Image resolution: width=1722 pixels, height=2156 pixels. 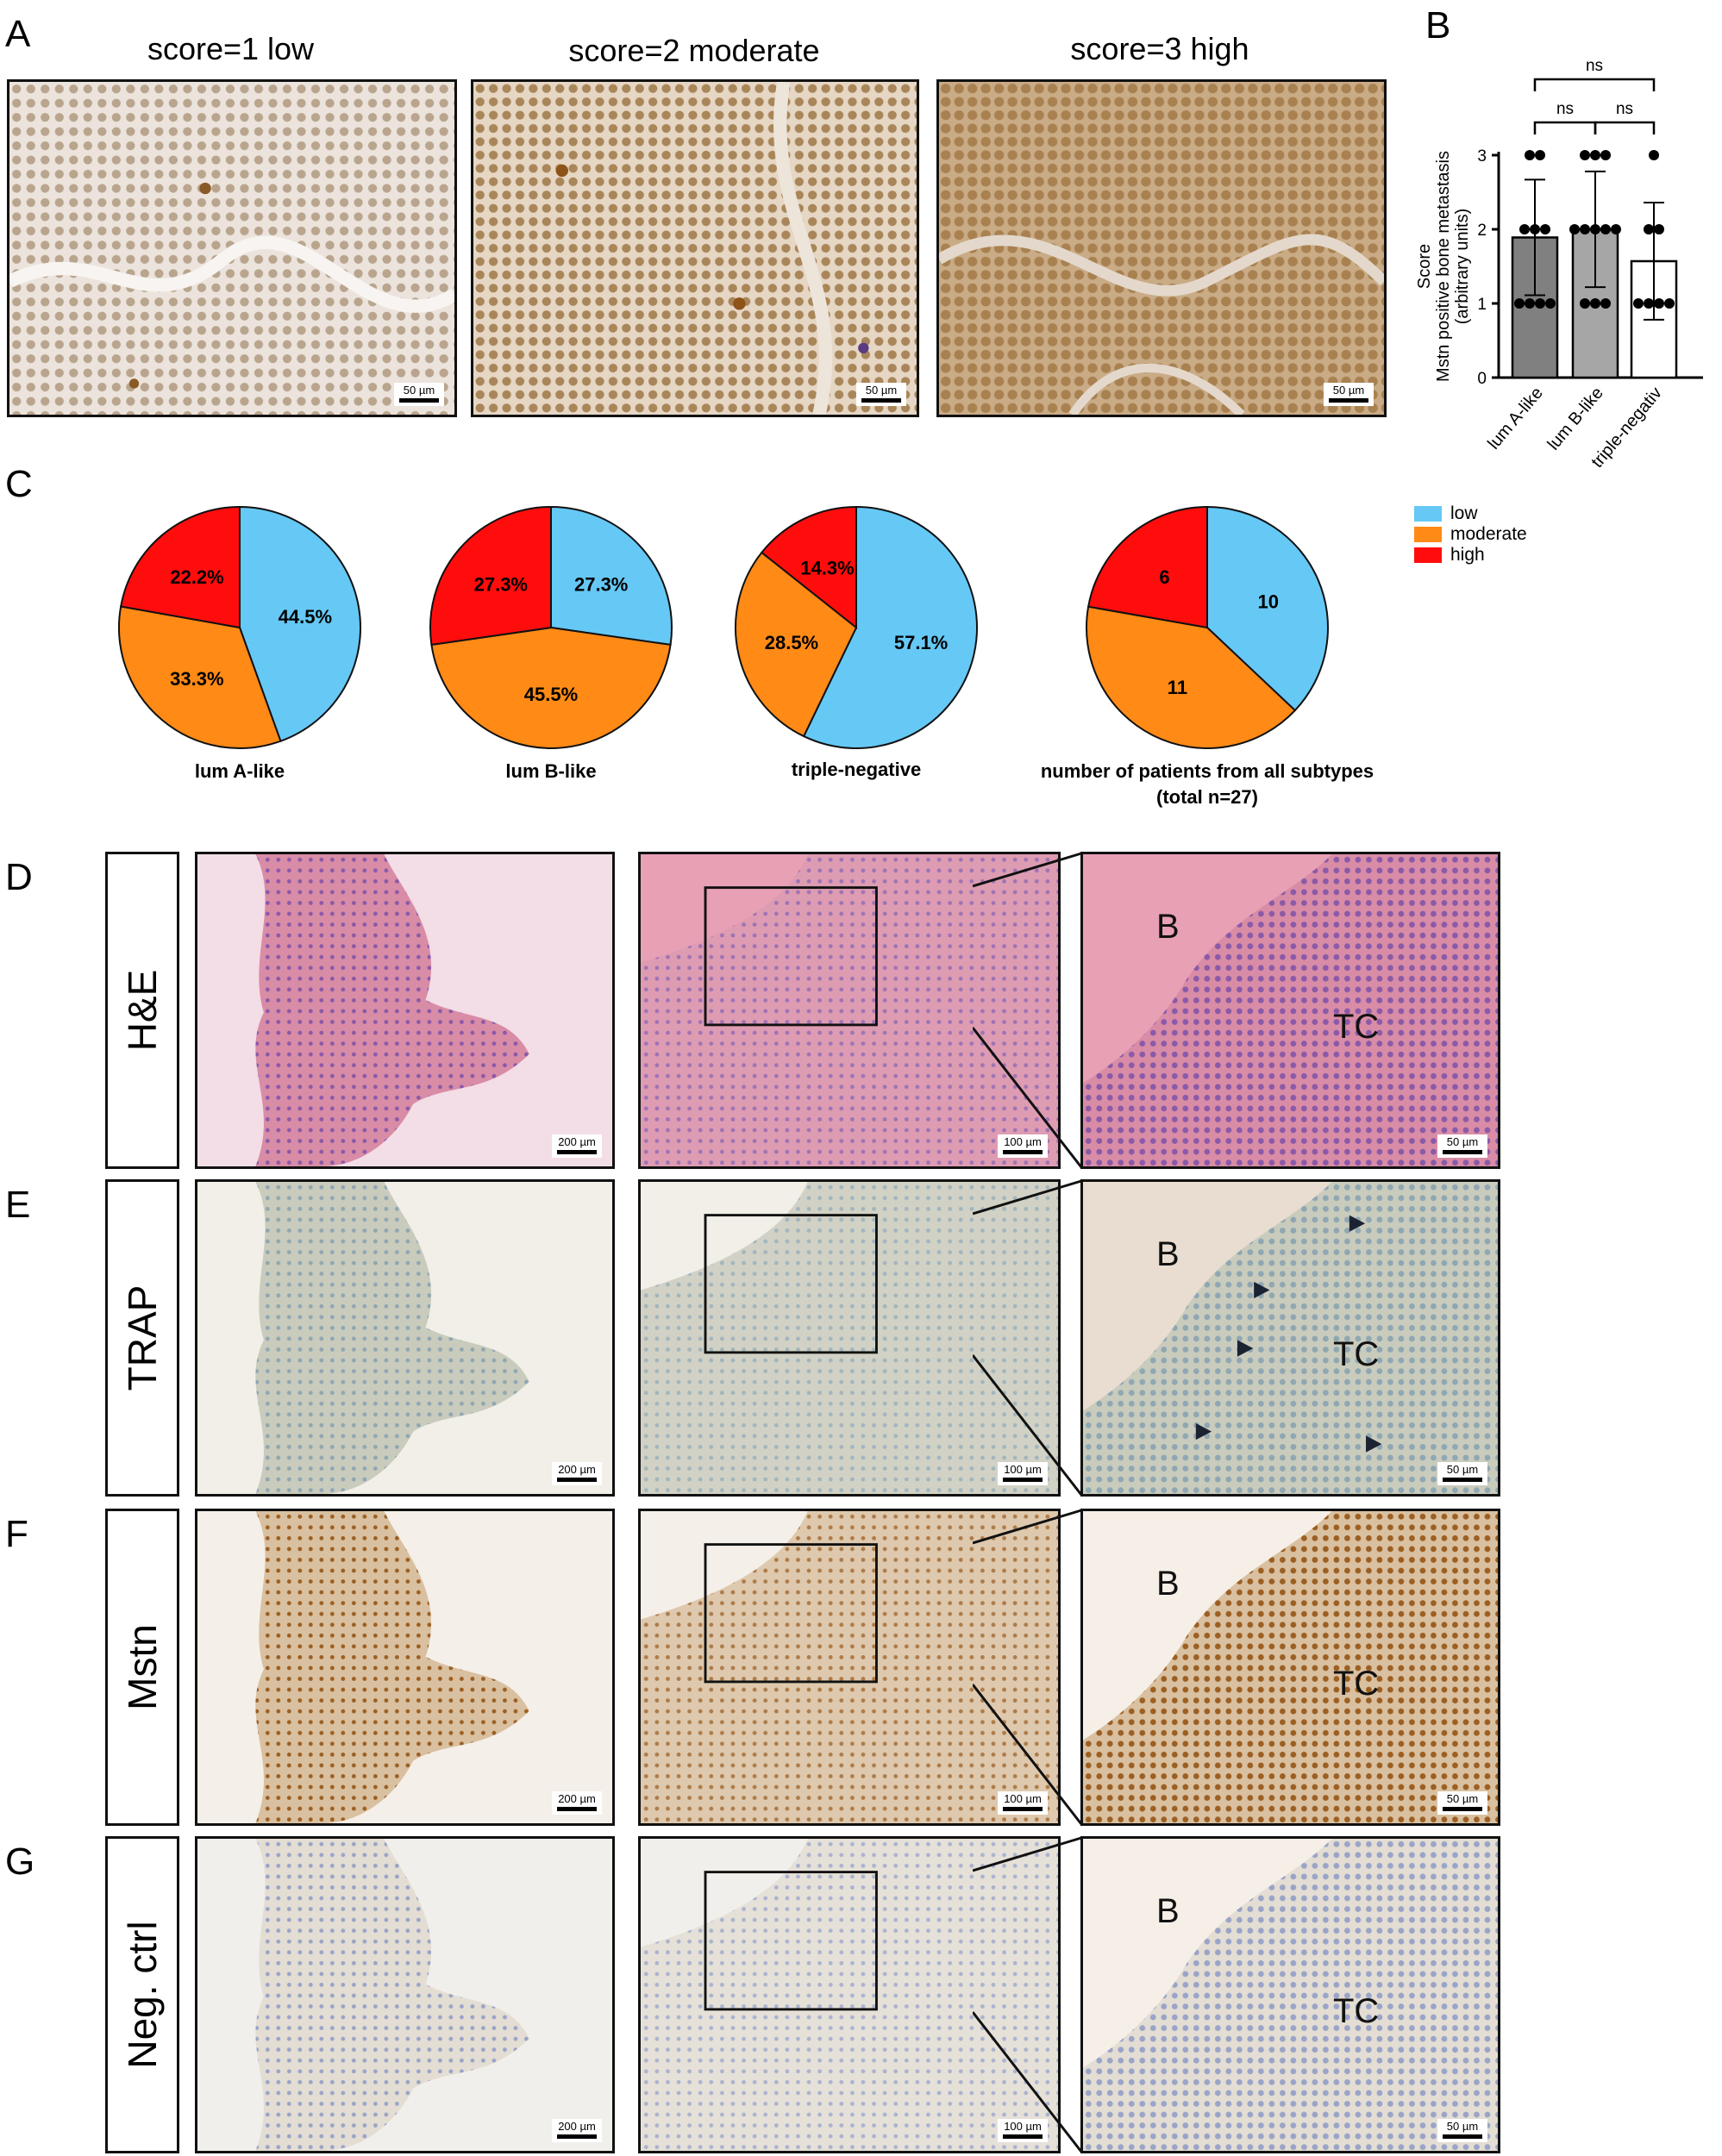 What do you see at coordinates (856, 769) in the screenshot?
I see `pie-caption-triple-negative: triple-negative` at bounding box center [856, 769].